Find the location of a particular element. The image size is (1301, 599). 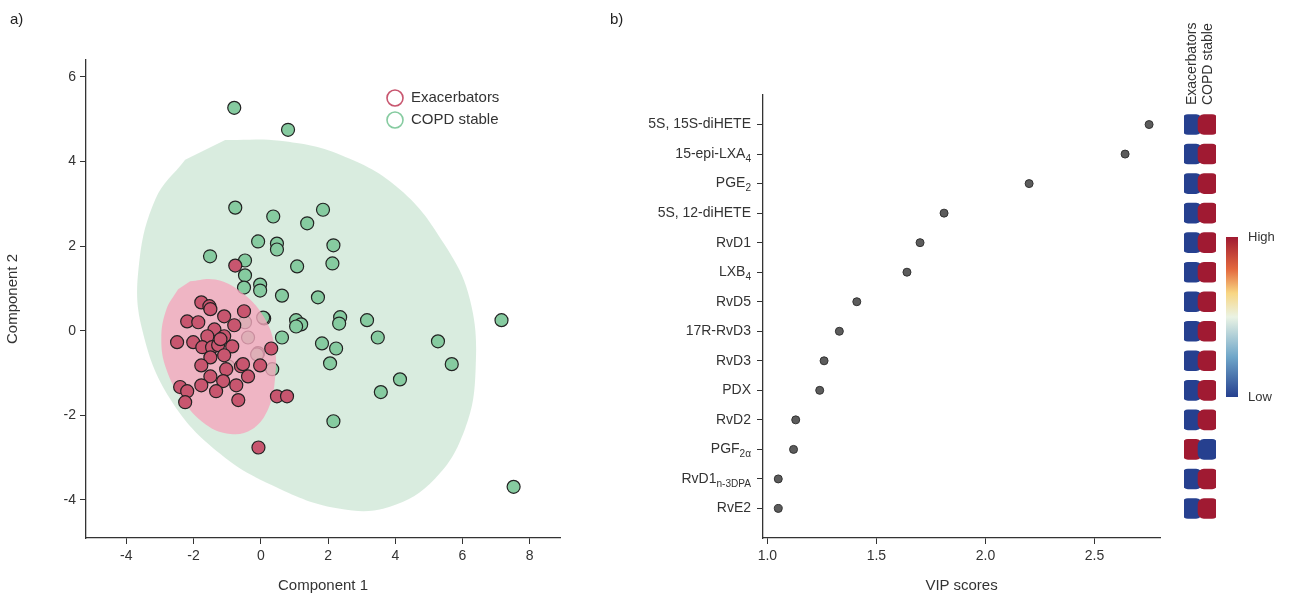

x-tick-label: 1.5 is located at coordinates (876, 555).